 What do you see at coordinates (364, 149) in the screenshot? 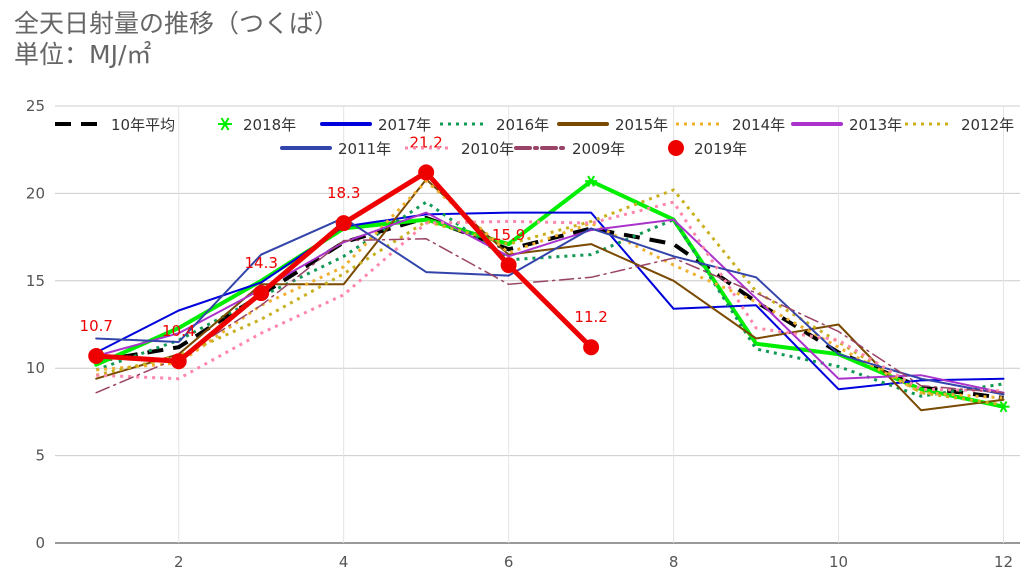
I see `series-2011-legend-label: 2011年` at bounding box center [364, 149].